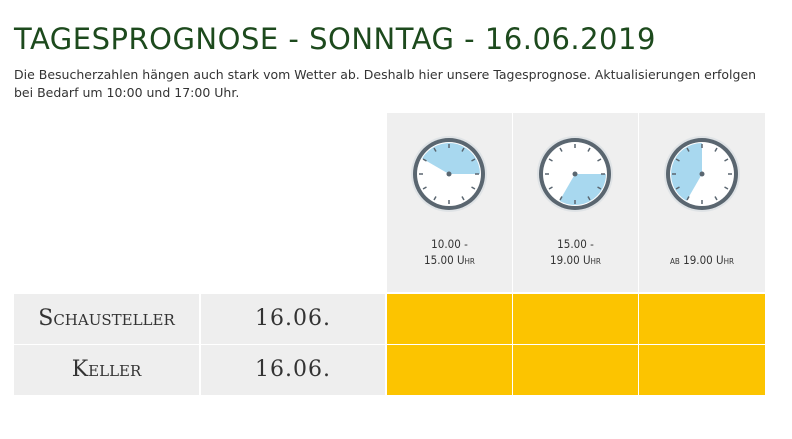 The width and height of the screenshot is (792, 439). I want to click on slot-label-line2: ab 19.00 Uhr, so click(702, 260).